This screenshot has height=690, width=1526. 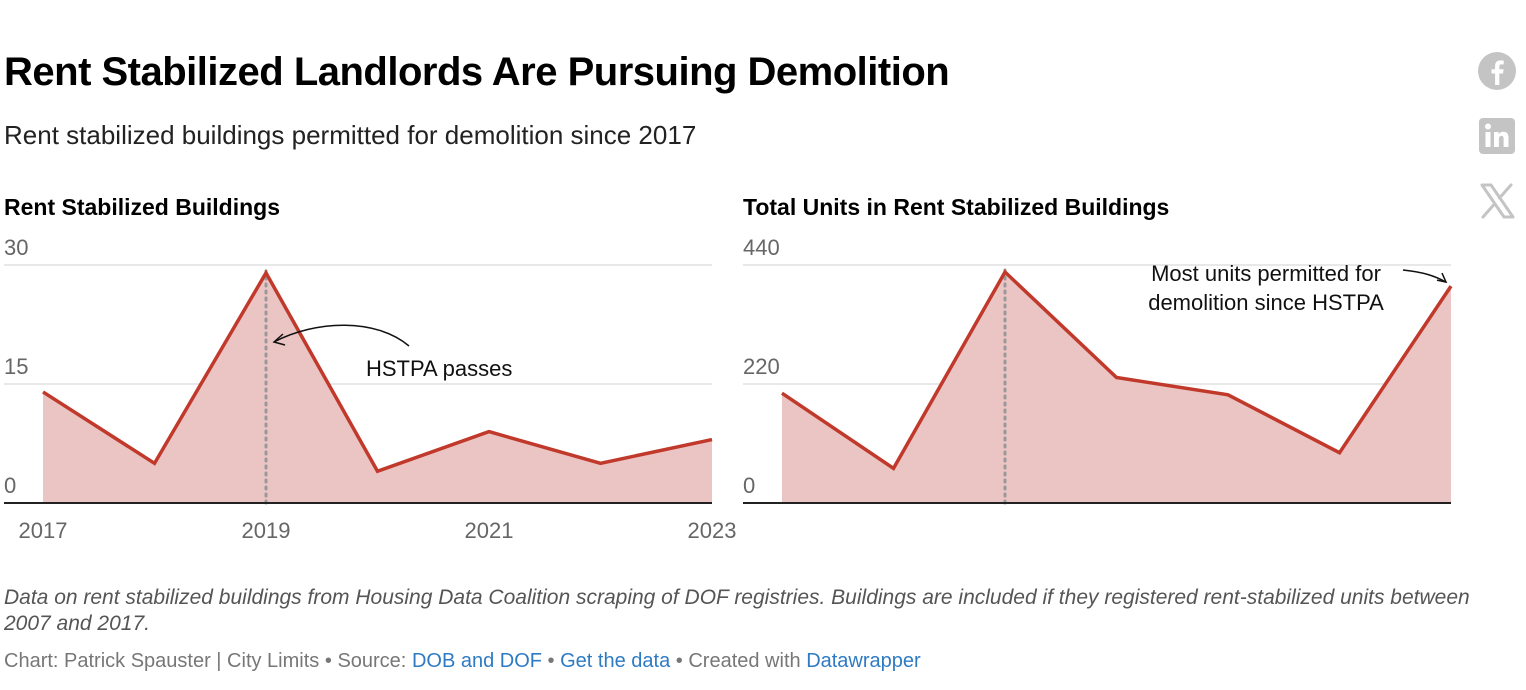 What do you see at coordinates (1266, 273) in the screenshot?
I see `annotation-most-units-line1: Most units permitted for` at bounding box center [1266, 273].